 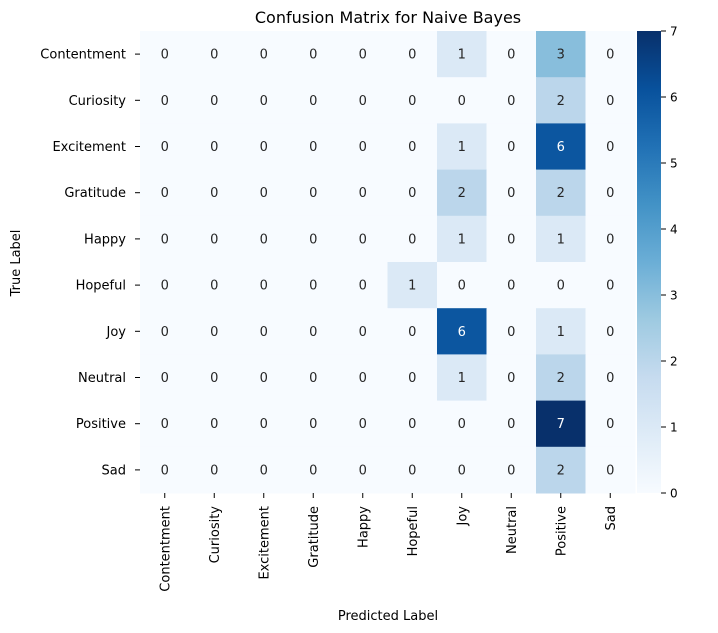 I want to click on x-tick-label: Gratitude, so click(x=314, y=537).